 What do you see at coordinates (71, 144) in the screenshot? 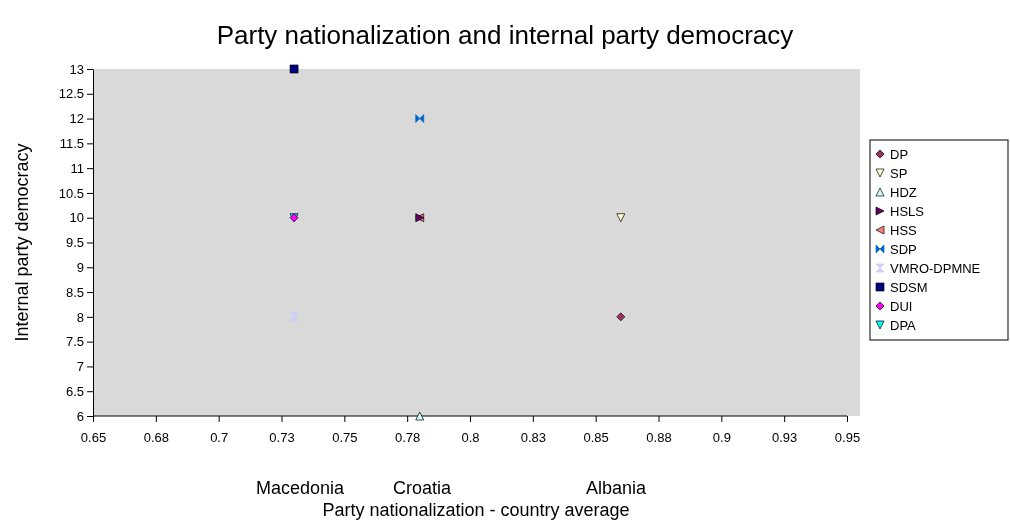
I see `y-tick-label: 11.5` at bounding box center [71, 144].